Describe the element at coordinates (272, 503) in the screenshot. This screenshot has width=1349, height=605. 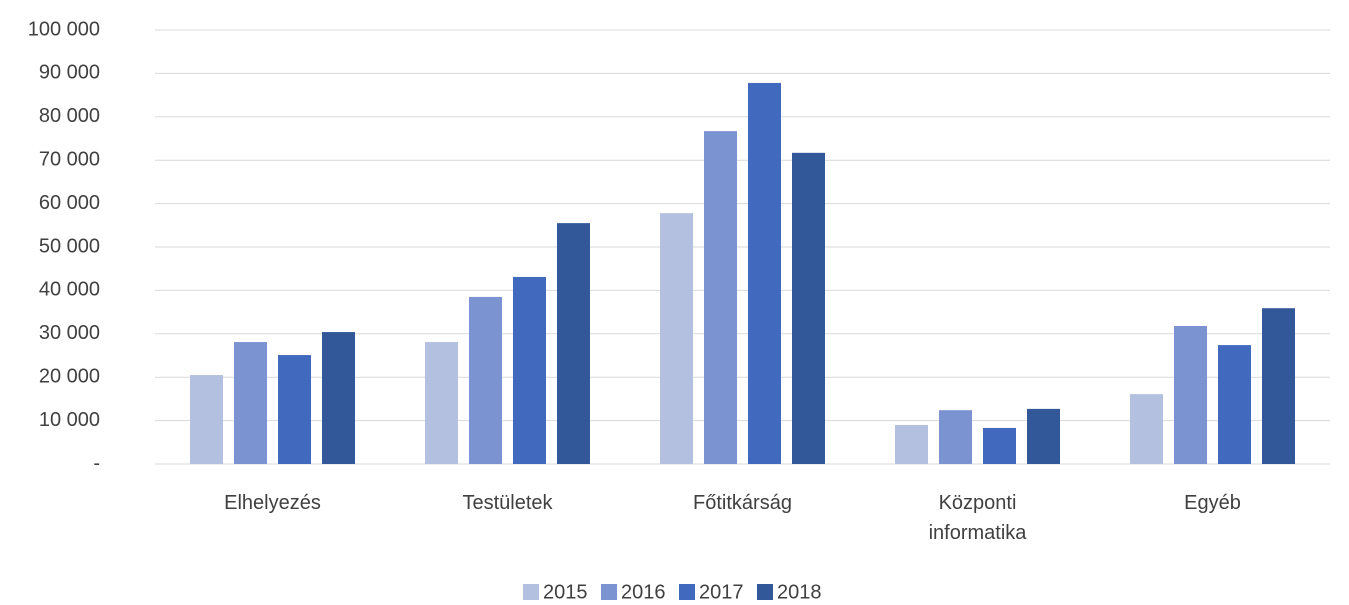
I see `x-tick-label: Elhelyezés` at that location.